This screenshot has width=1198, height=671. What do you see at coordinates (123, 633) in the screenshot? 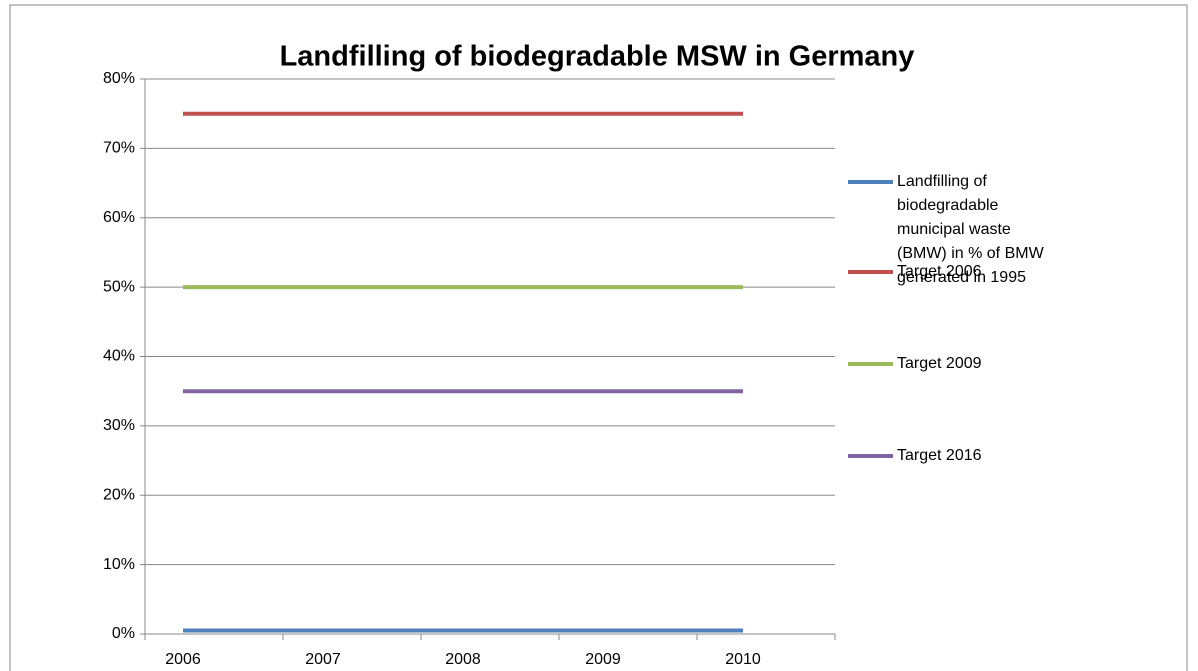
I see `y-tick-label: 0%` at bounding box center [123, 633].